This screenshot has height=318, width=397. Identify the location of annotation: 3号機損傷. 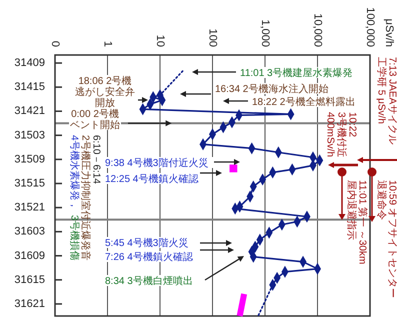
(74, 238).